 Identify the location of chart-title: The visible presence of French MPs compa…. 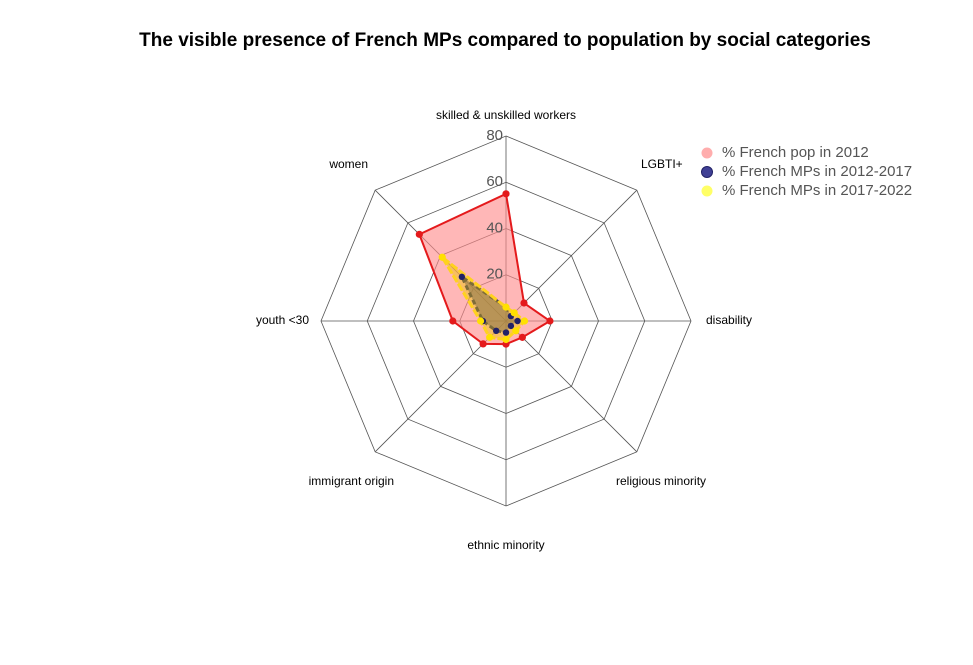
(505, 40).